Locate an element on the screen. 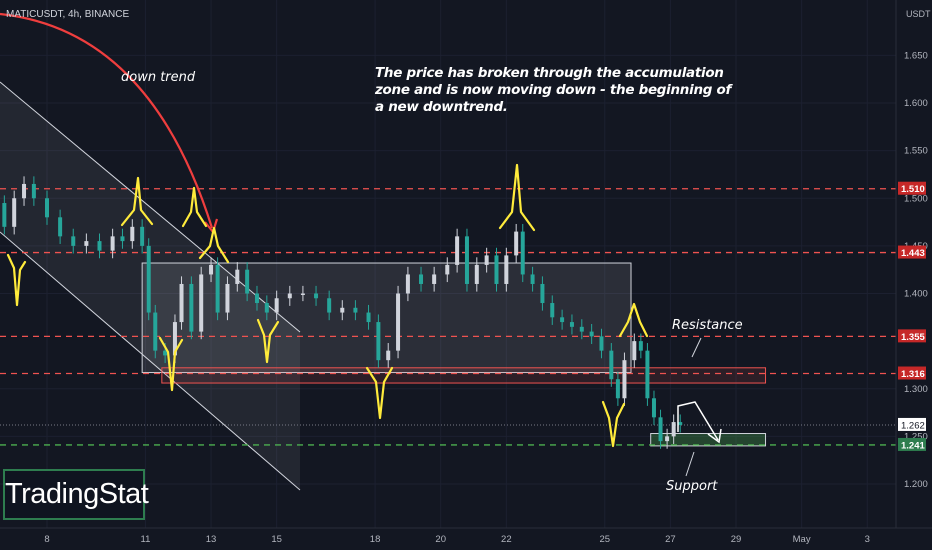  resistance-pointer is located at coordinates (696, 347).